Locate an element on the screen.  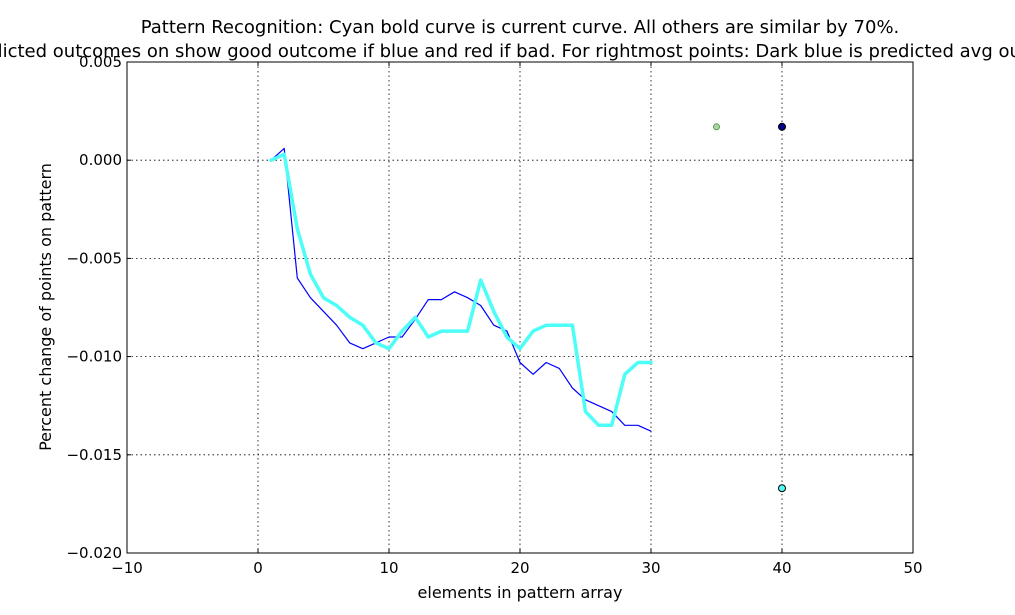
y-tick-label: 0.005 is located at coordinates (100, 62).